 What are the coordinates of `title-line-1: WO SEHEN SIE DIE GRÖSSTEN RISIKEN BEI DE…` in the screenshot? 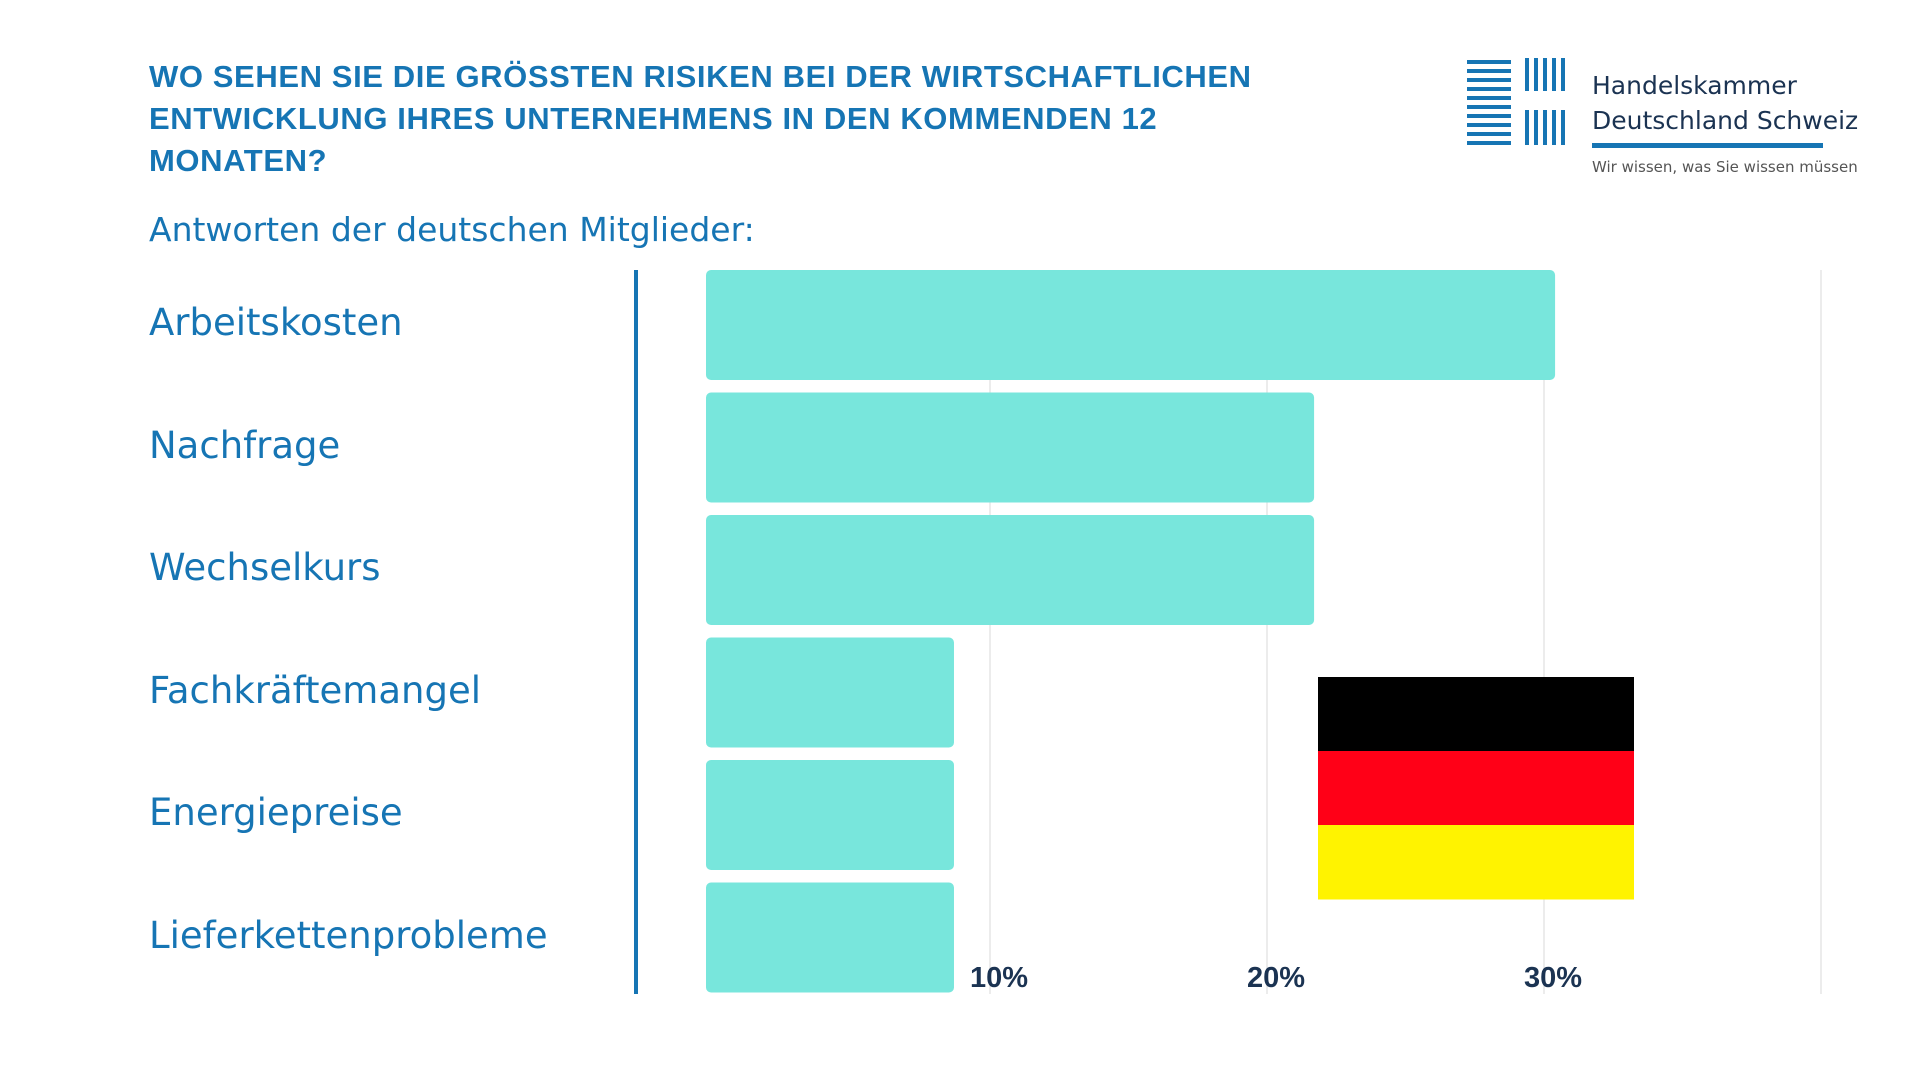 It's located at (700, 76).